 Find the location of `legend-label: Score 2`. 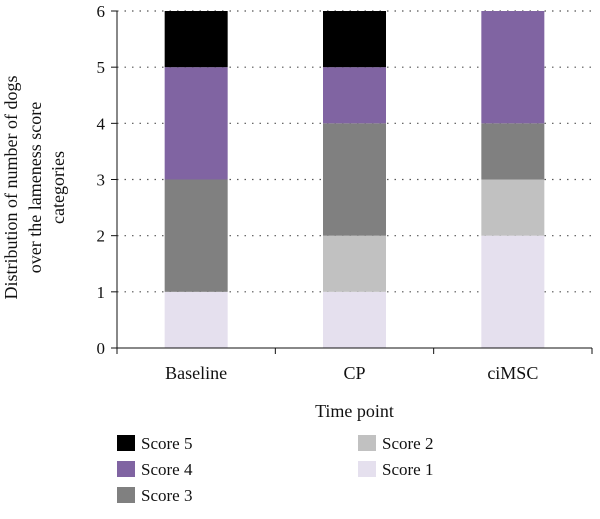

legend-label: Score 2 is located at coordinates (407, 443).